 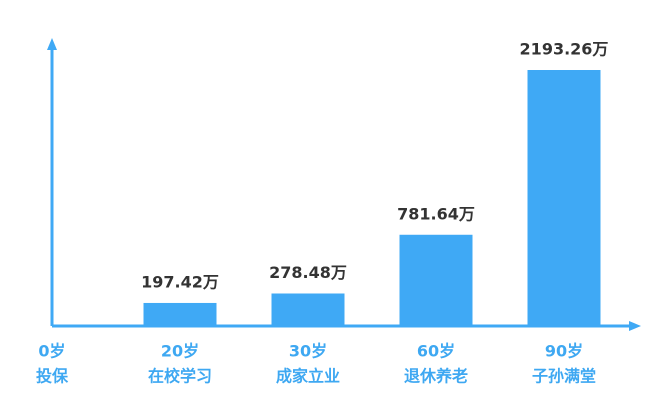 I want to click on x-tick-label: 退休养老, so click(x=436, y=376).